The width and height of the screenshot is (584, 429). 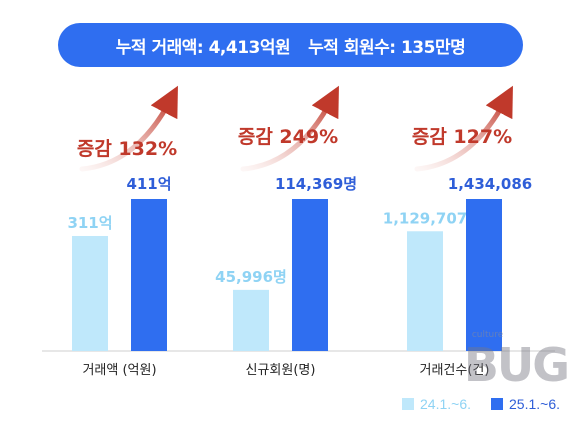 I want to click on category-label-1: 거래액 (억원), so click(x=119, y=370).